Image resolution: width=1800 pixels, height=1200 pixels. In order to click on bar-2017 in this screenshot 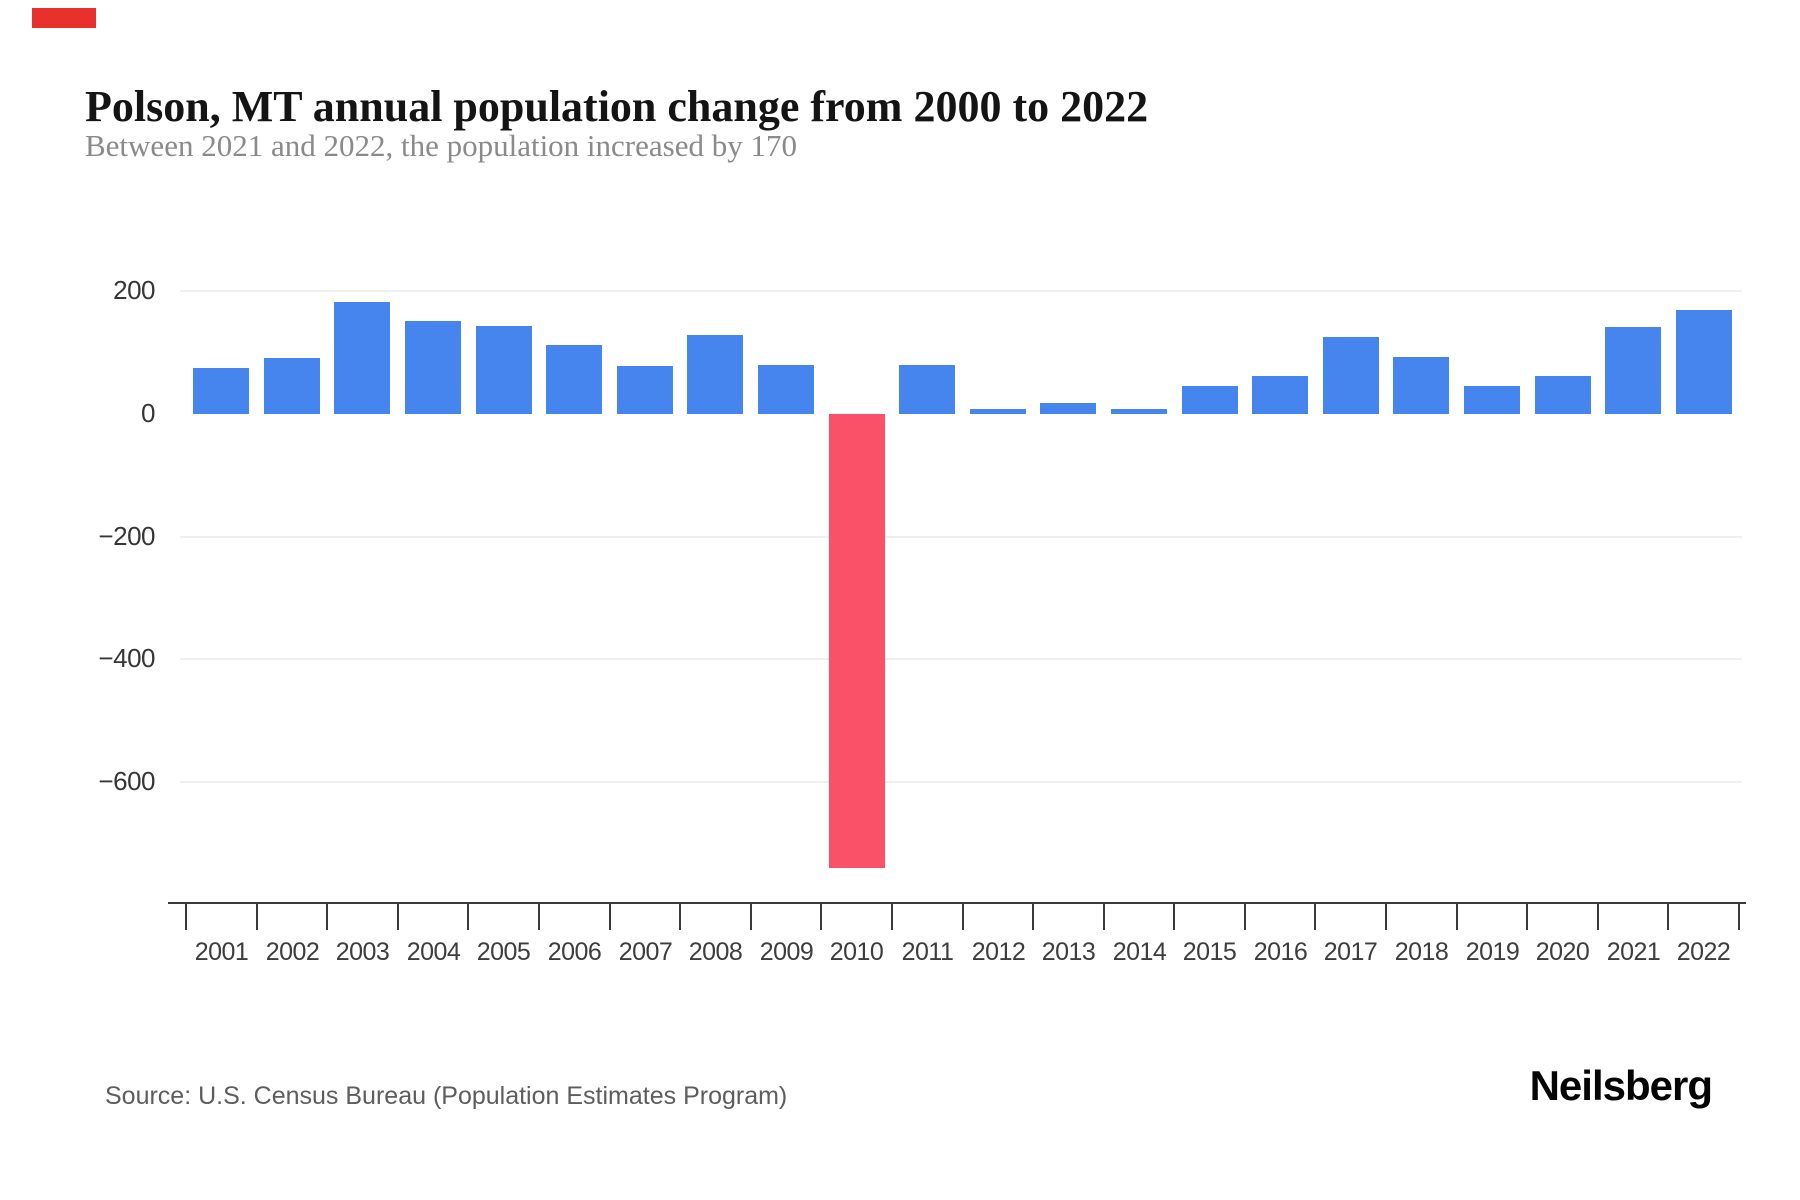, I will do `click(1351, 375)`.